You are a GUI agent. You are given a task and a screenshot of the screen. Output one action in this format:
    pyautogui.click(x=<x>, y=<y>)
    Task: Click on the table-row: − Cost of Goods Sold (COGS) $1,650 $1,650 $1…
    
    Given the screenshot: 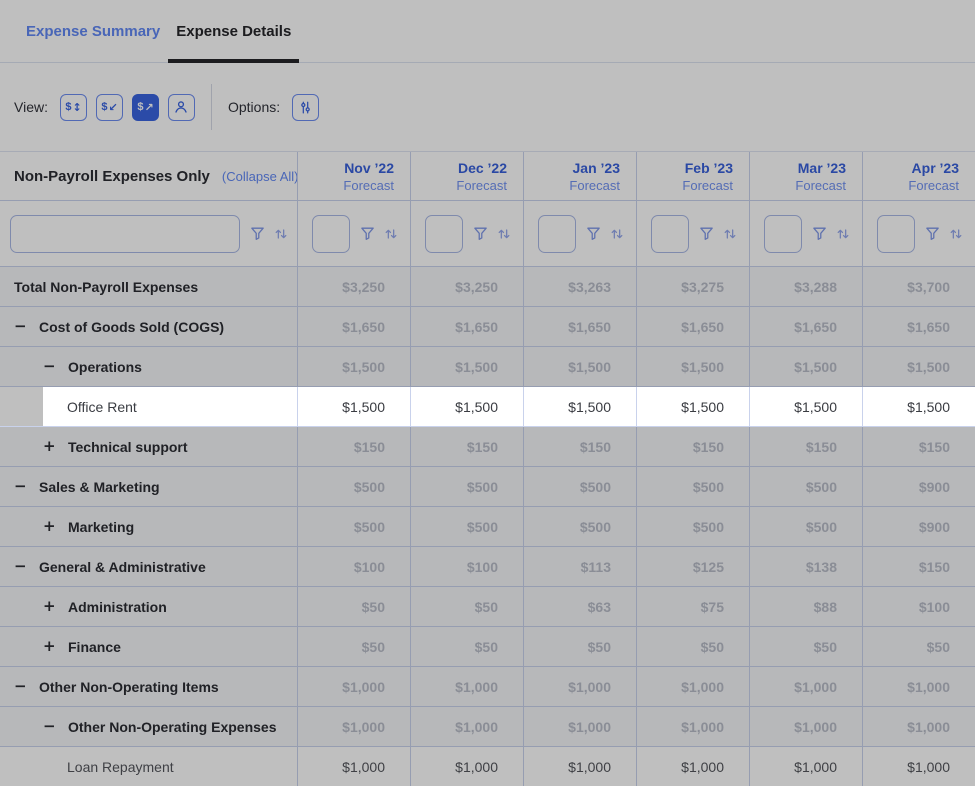 What is the action you would take?
    pyautogui.click(x=487, y=327)
    